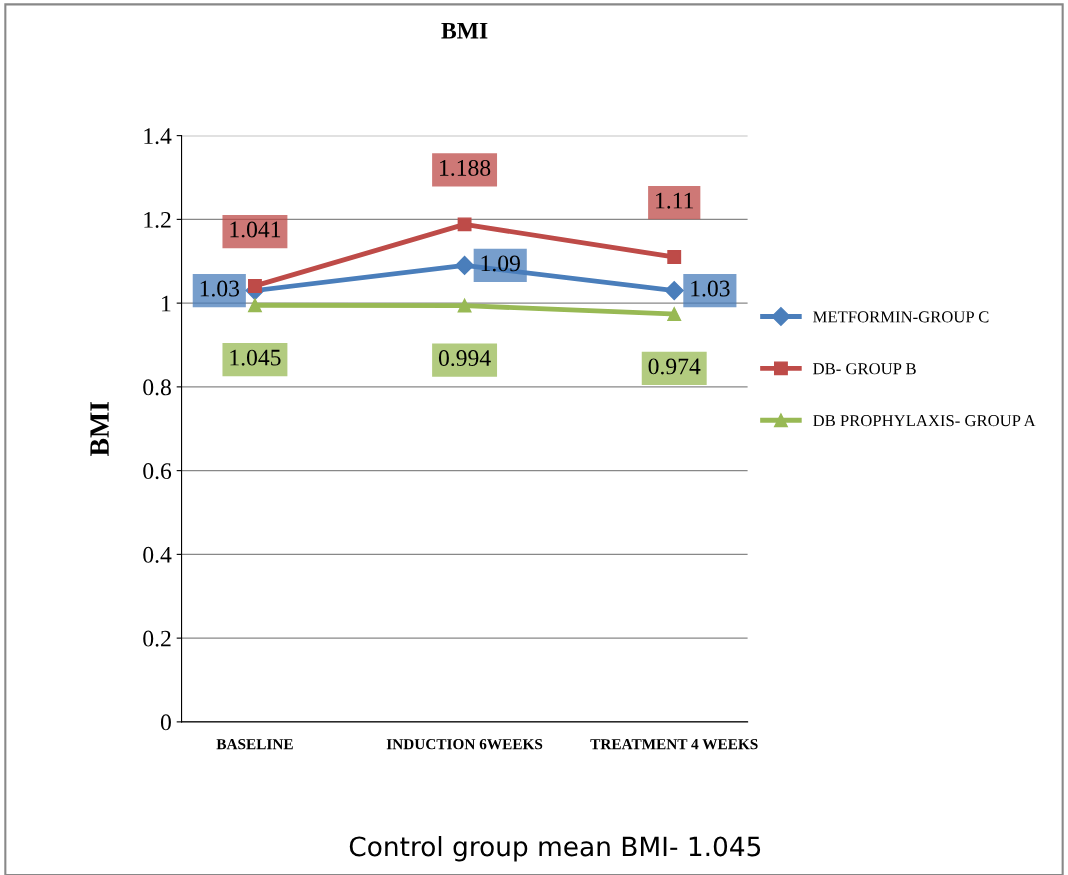  What do you see at coordinates (464, 30) in the screenshot?
I see `y-axis-title: BMI` at bounding box center [464, 30].